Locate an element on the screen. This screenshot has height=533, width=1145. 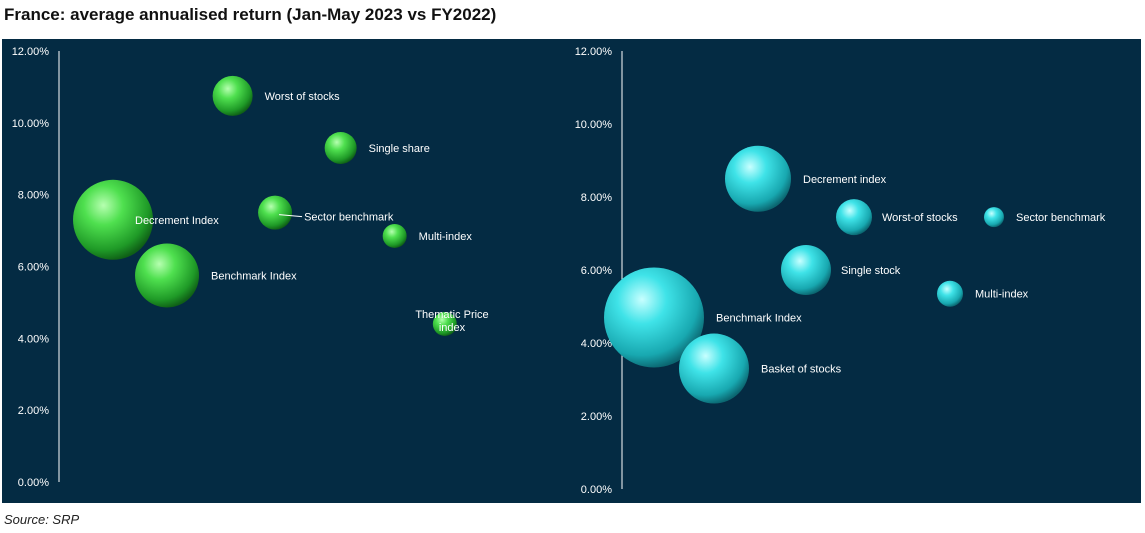
bubble-basket-of-stocks is located at coordinates (714, 368).